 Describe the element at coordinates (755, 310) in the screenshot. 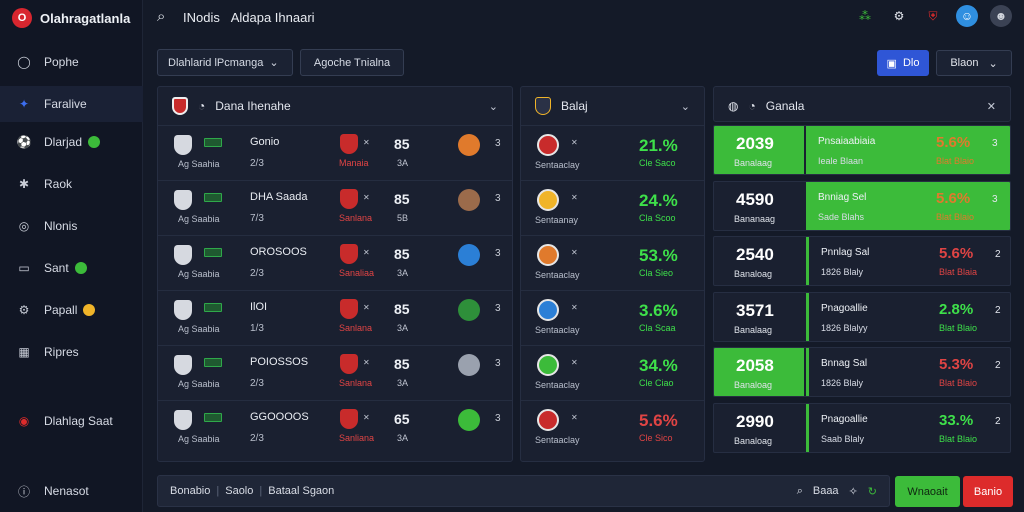

I see `score-value: 3571` at that location.